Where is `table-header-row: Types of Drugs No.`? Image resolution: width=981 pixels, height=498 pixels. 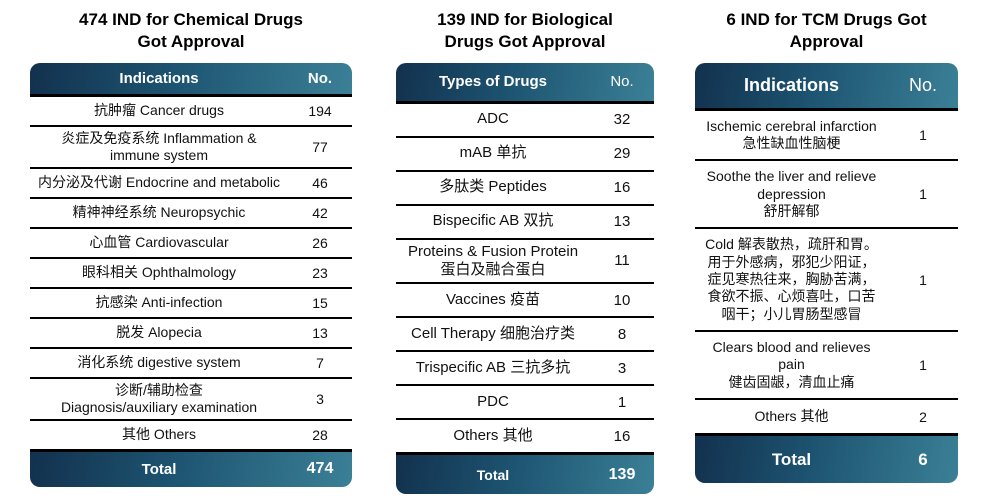
table-header-row: Types of Drugs No. is located at coordinates (525, 83).